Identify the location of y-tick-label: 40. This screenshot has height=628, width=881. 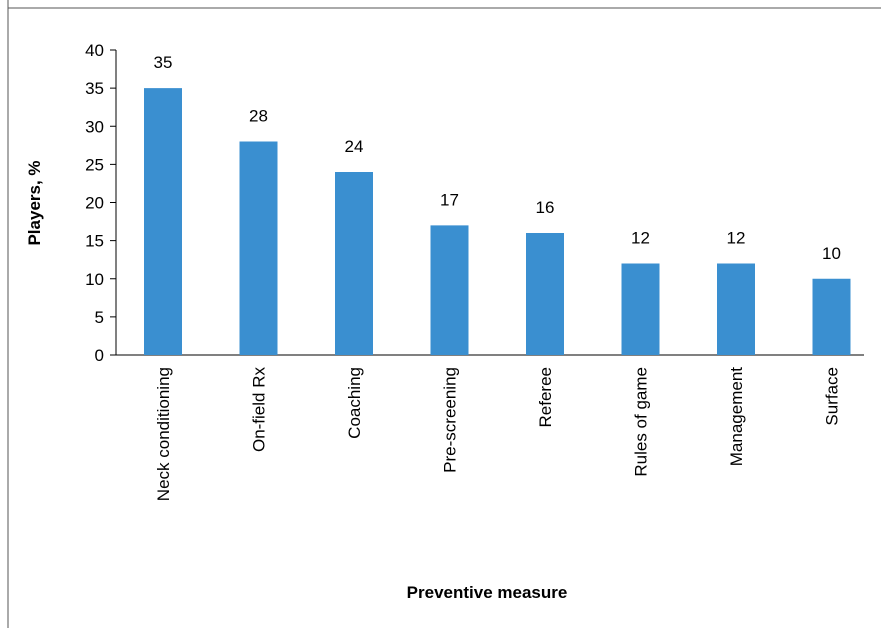
(94, 50).